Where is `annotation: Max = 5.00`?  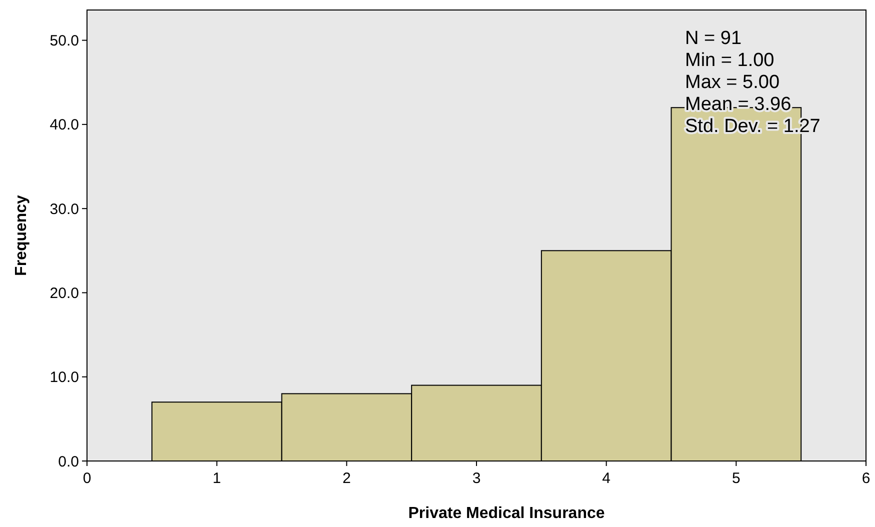
annotation: Max = 5.00 is located at coordinates (732, 82).